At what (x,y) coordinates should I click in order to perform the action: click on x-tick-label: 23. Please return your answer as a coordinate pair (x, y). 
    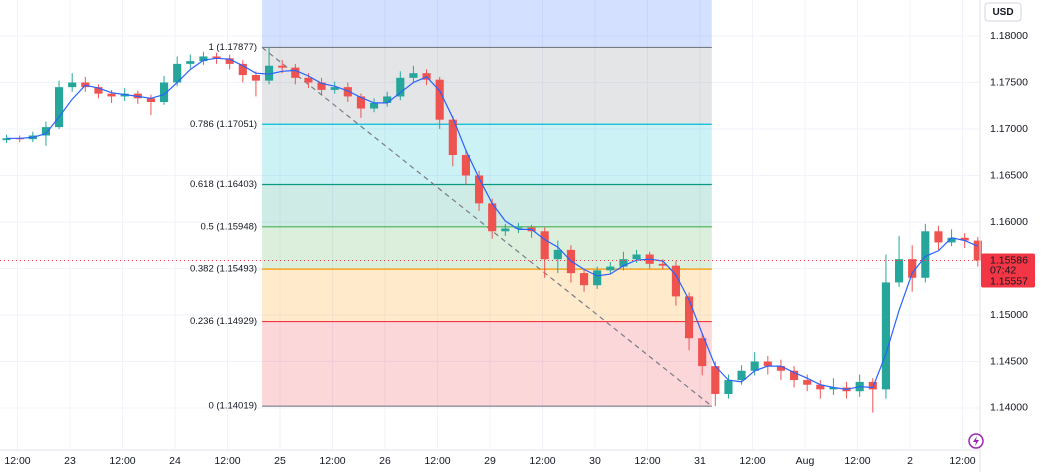
    Looking at the image, I should click on (70, 461).